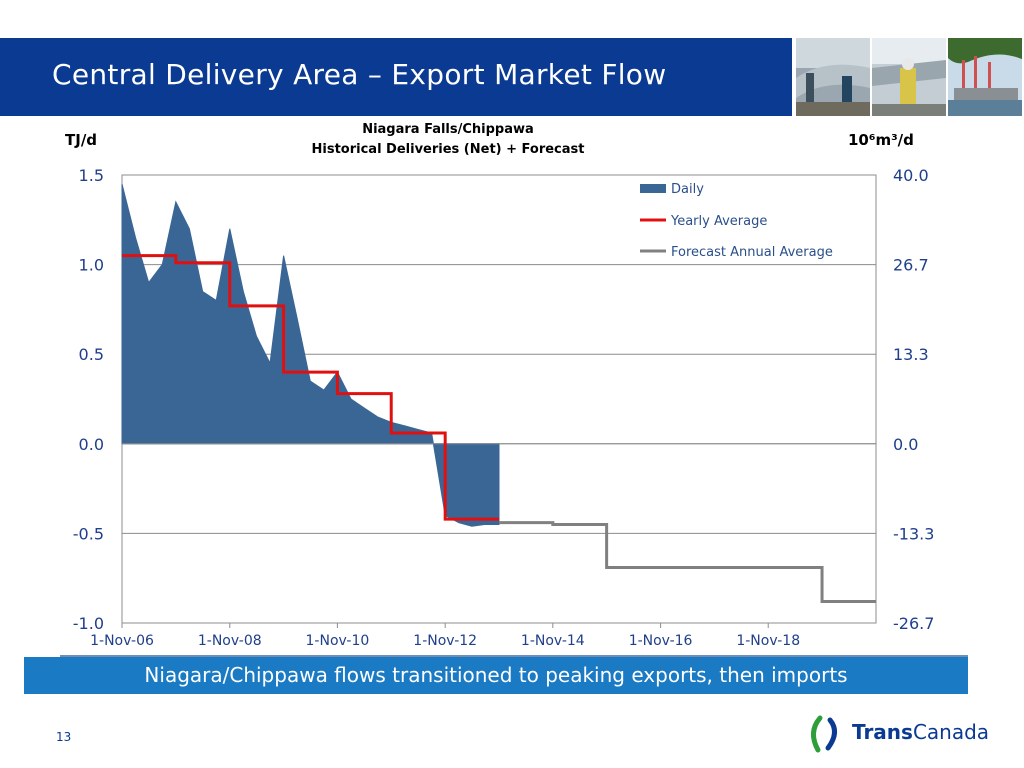 The image size is (1024, 768). Describe the element at coordinates (921, 732) in the screenshot. I see `transcanada-logo-text: TransCanada` at that location.